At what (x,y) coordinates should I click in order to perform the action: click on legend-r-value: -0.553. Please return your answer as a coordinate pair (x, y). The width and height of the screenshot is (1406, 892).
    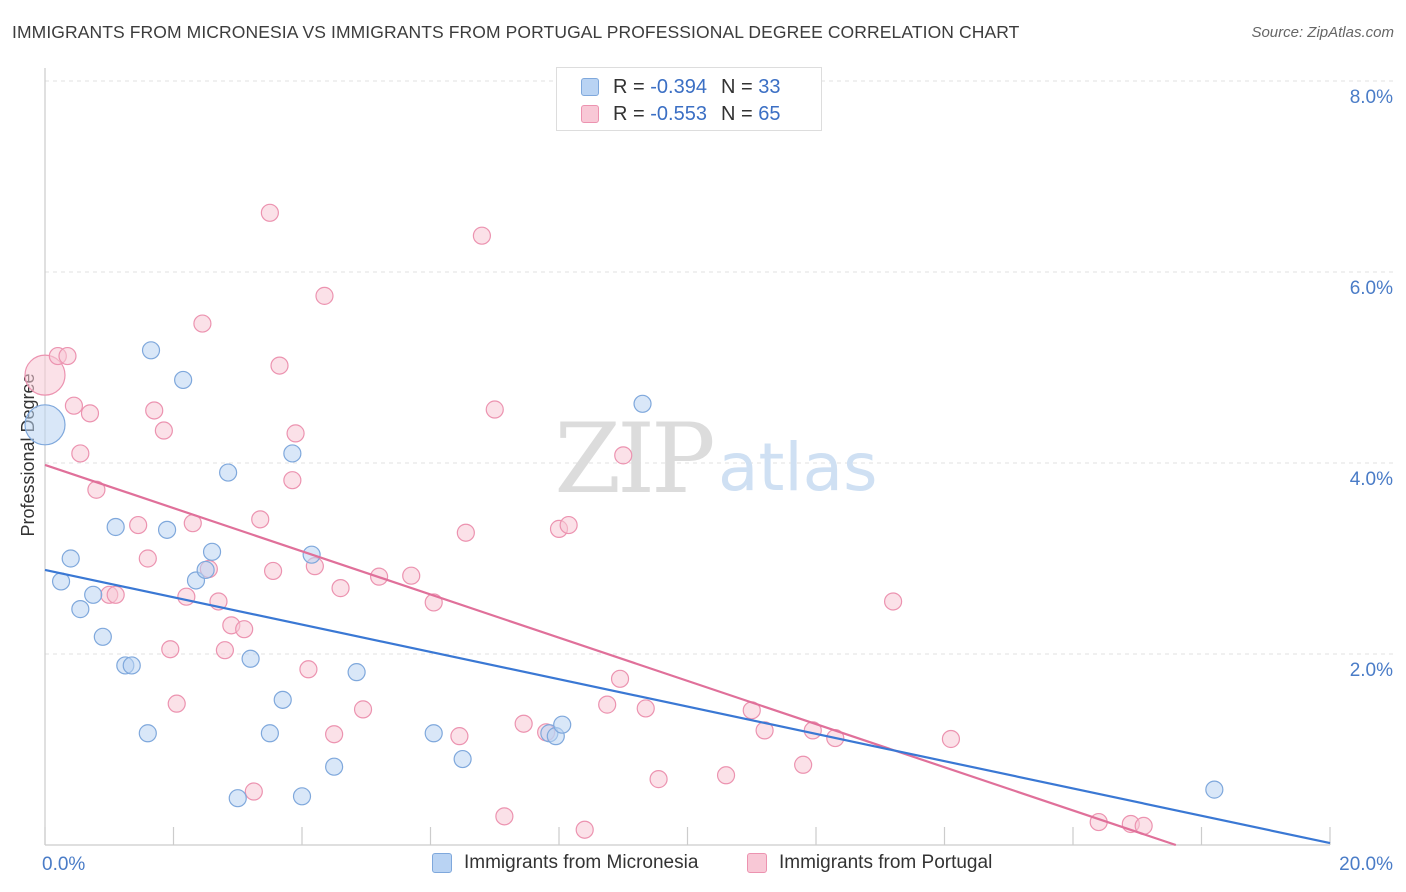
    Looking at the image, I should click on (678, 113).